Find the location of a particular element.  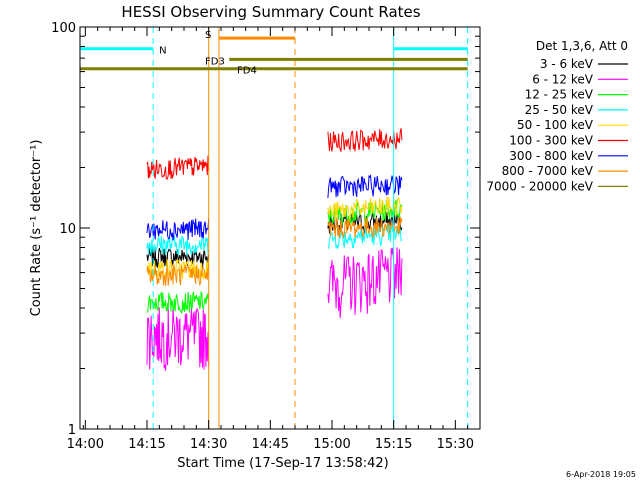

legend-title: Det 1,3,6, Att 0 is located at coordinates (582, 46).